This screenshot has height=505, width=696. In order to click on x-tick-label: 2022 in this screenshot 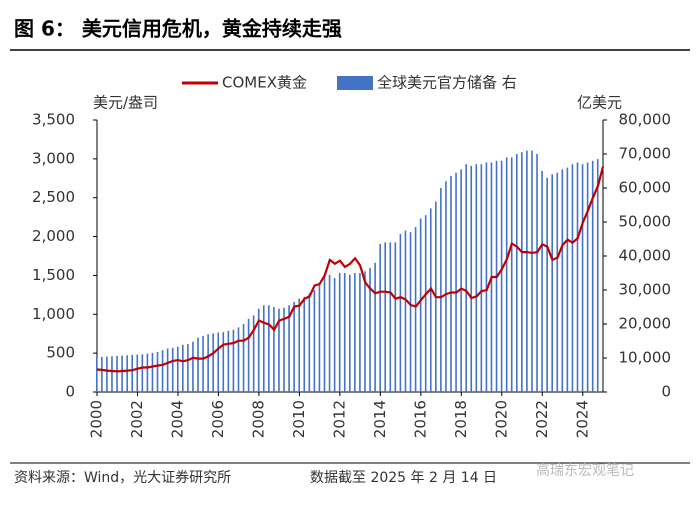, I will do `click(542, 419)`.